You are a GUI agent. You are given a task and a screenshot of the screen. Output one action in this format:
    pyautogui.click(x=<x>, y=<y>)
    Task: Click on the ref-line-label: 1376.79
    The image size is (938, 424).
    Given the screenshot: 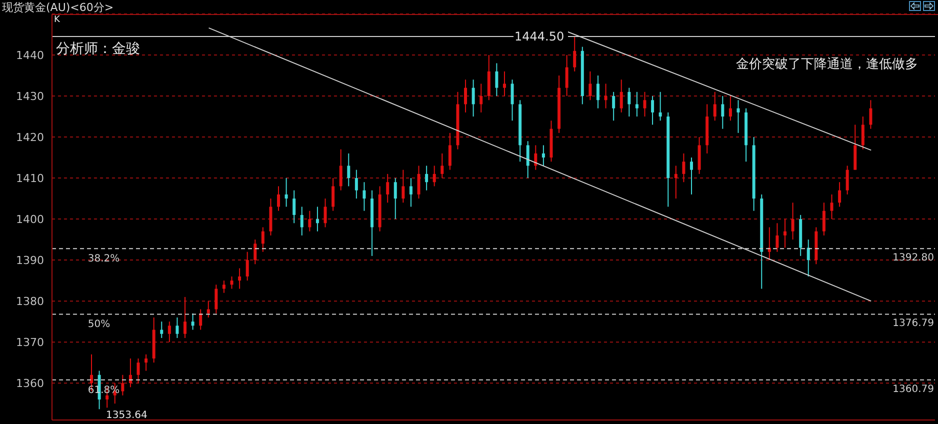 What is the action you would take?
    pyautogui.click(x=913, y=324)
    